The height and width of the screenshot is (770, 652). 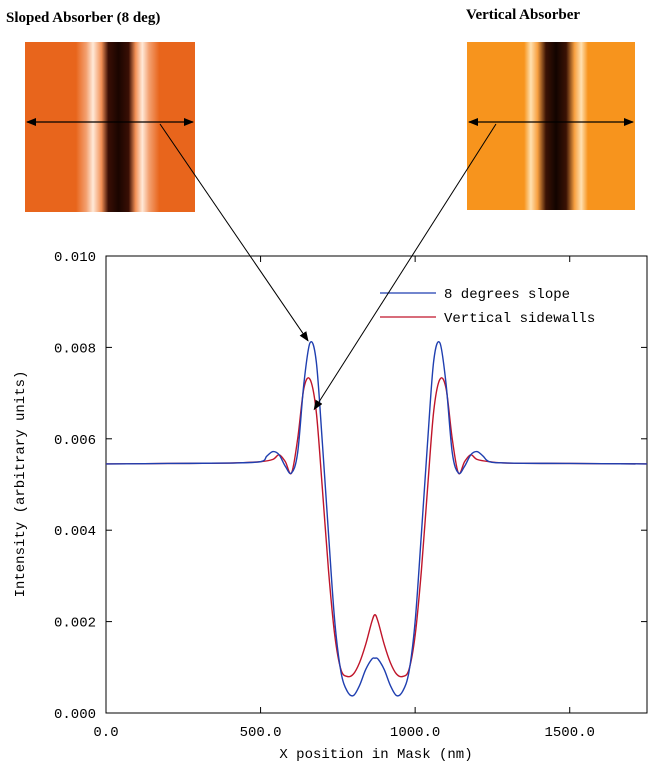 What do you see at coordinates (75, 532) in the screenshot?
I see `y-tick-label: 0.004` at bounding box center [75, 532].